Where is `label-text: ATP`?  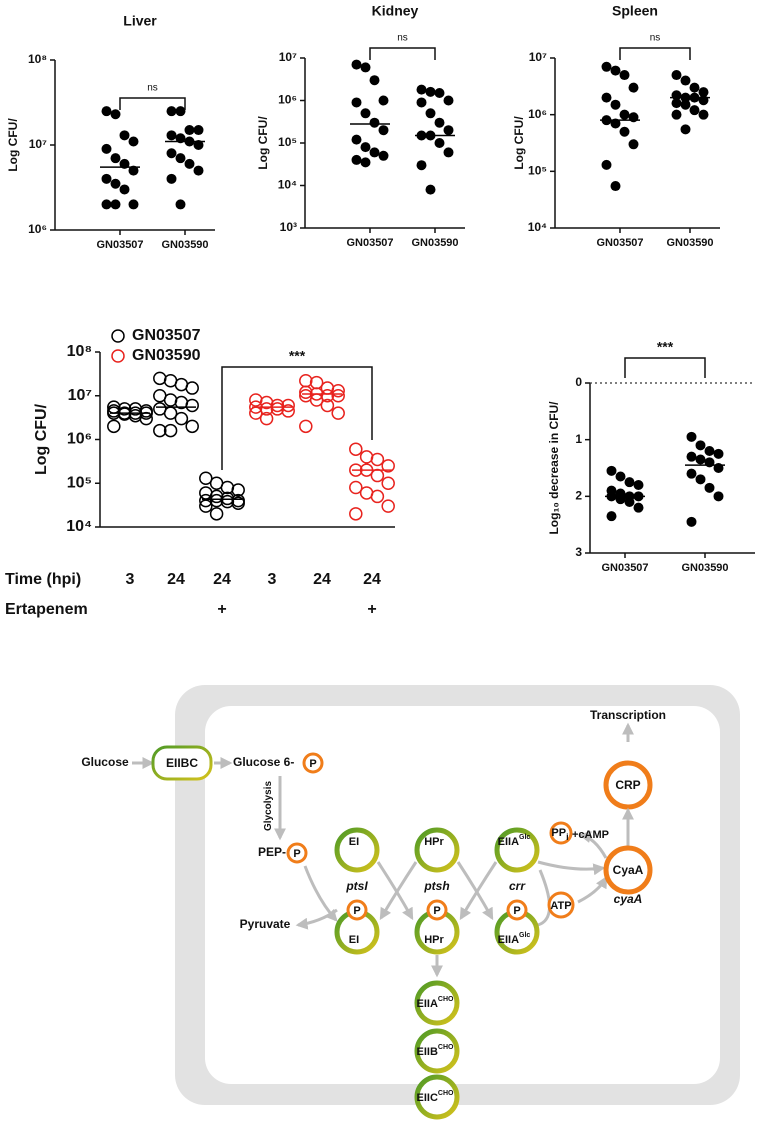 label-text: ATP is located at coordinates (560, 906).